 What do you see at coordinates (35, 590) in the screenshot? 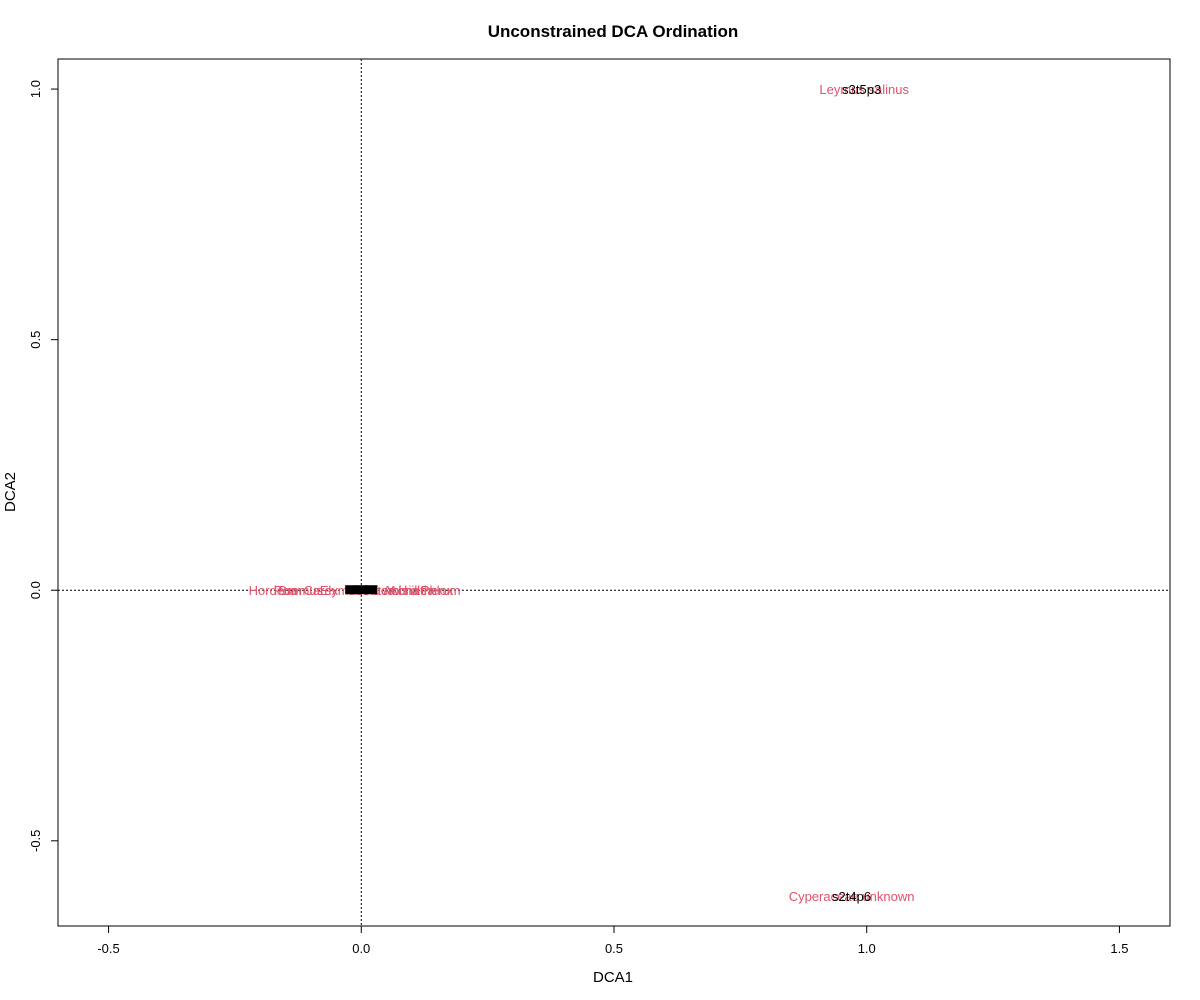
I see `y-tick-label: 0.0` at bounding box center [35, 590].